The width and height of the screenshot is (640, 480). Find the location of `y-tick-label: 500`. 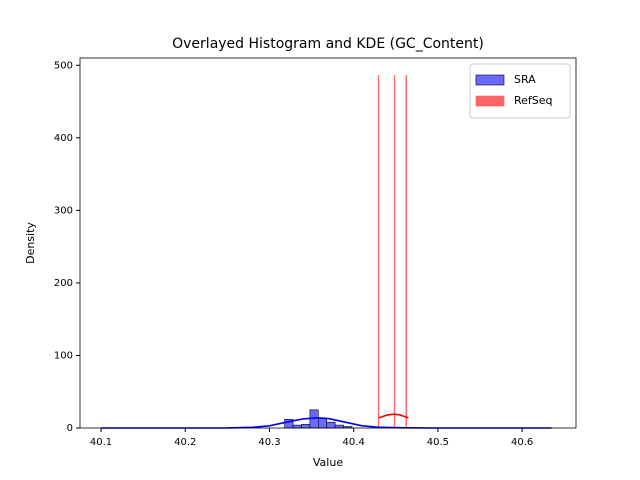

y-tick-label: 500 is located at coordinates (63, 65).